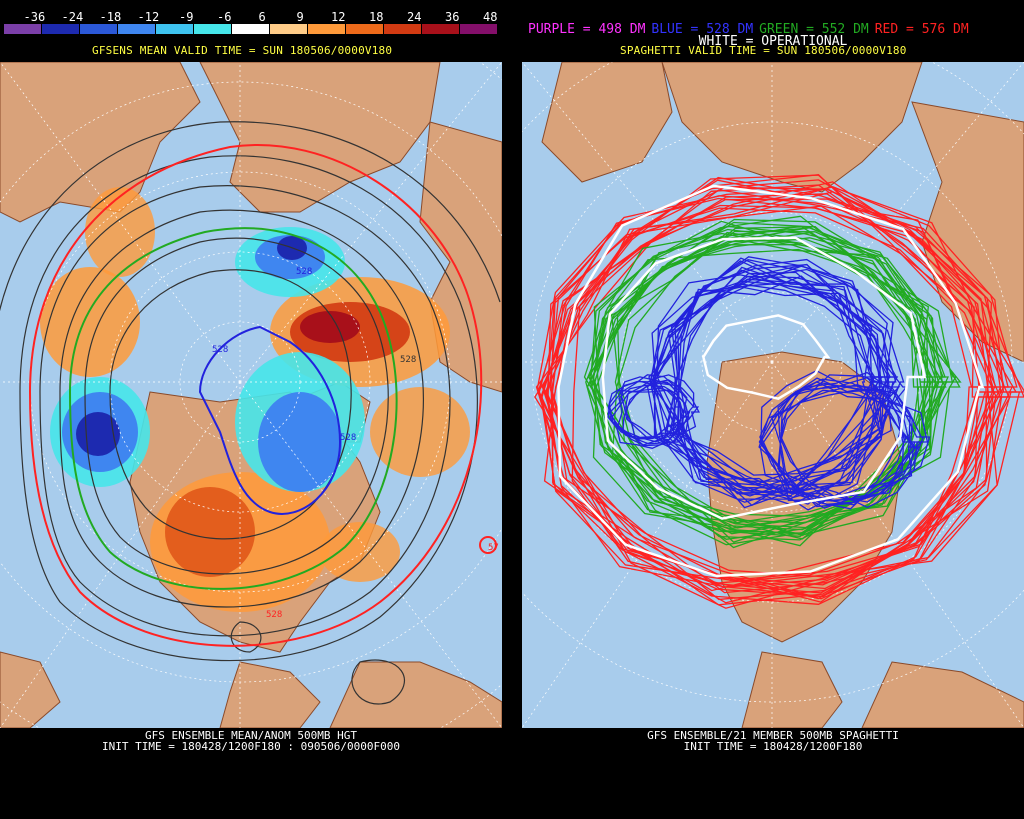 The height and width of the screenshot is (819, 1024). What do you see at coordinates (452, 17) in the screenshot?
I see `colorbar-label: 36` at bounding box center [452, 17].